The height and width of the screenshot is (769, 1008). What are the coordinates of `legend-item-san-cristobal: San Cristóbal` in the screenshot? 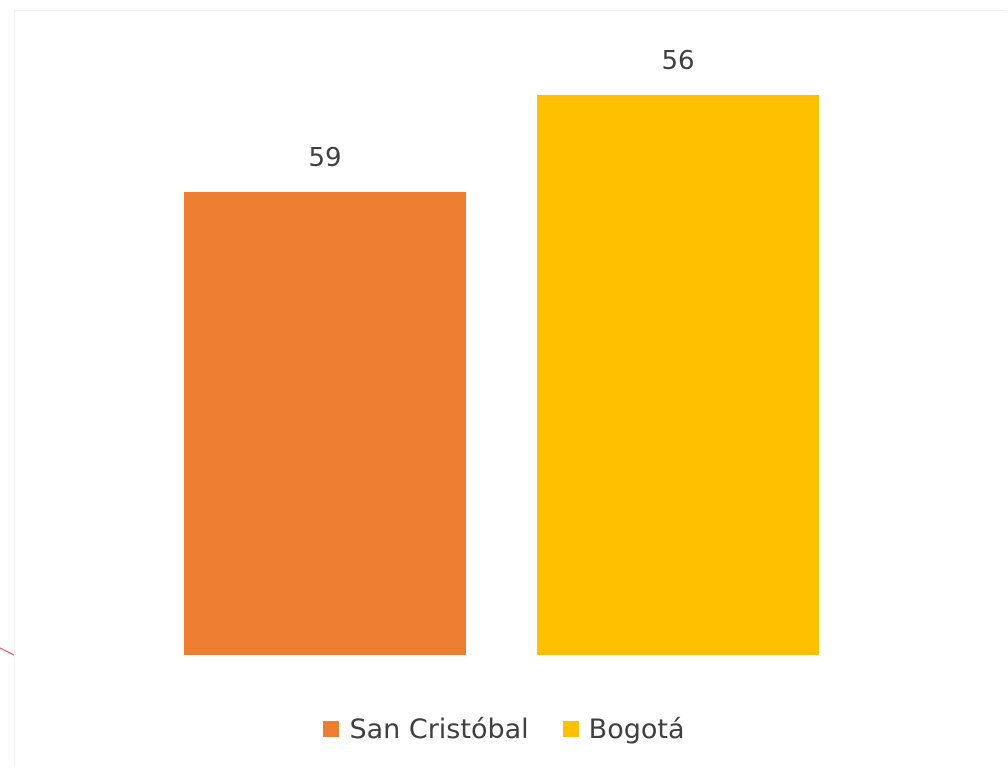 It's located at (426, 729).